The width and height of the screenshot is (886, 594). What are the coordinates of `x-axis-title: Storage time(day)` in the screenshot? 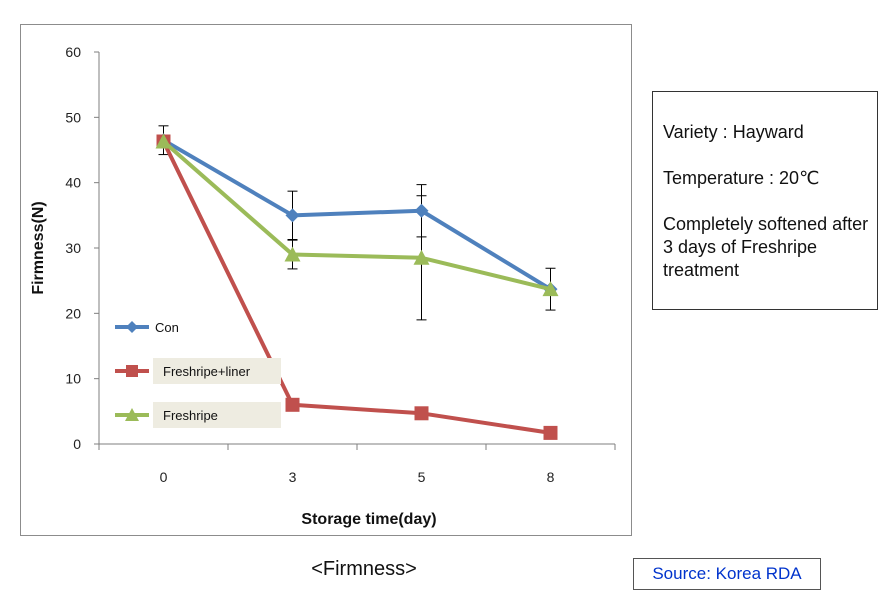 It's located at (368, 519).